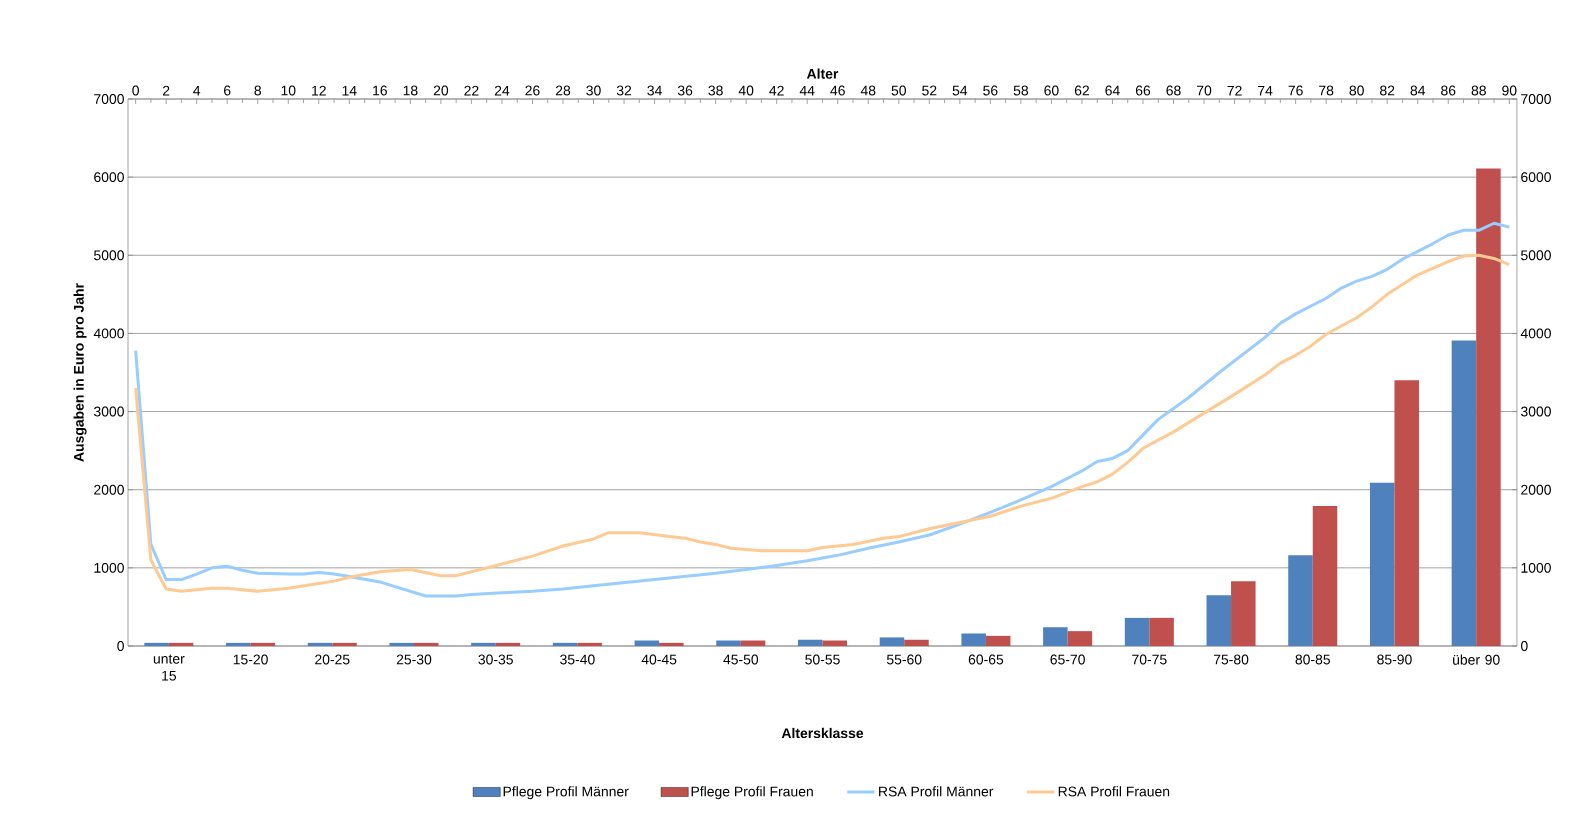  Describe the element at coordinates (80, 372) in the screenshot. I see `y-axis-title: Ausgaben in Euro pro Jahr` at that location.